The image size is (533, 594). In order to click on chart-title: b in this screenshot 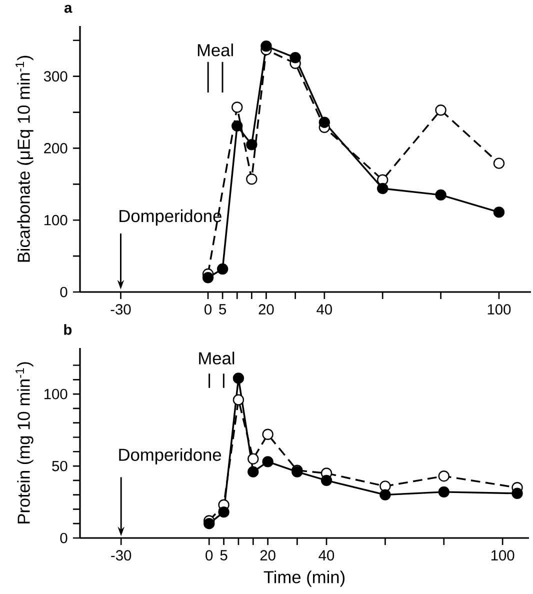, I will do `click(68, 329)`.